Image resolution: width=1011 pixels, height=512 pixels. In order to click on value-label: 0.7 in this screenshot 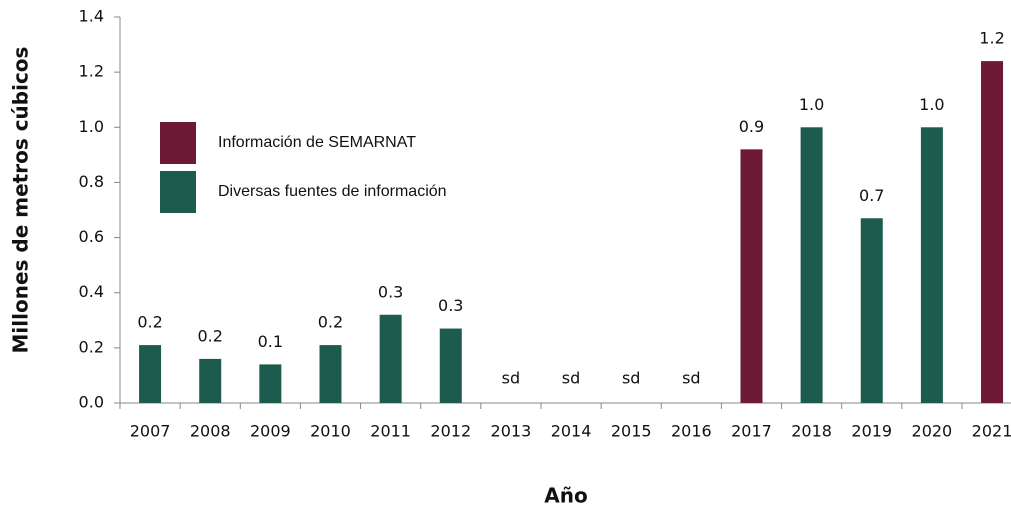, I will do `click(871, 195)`.